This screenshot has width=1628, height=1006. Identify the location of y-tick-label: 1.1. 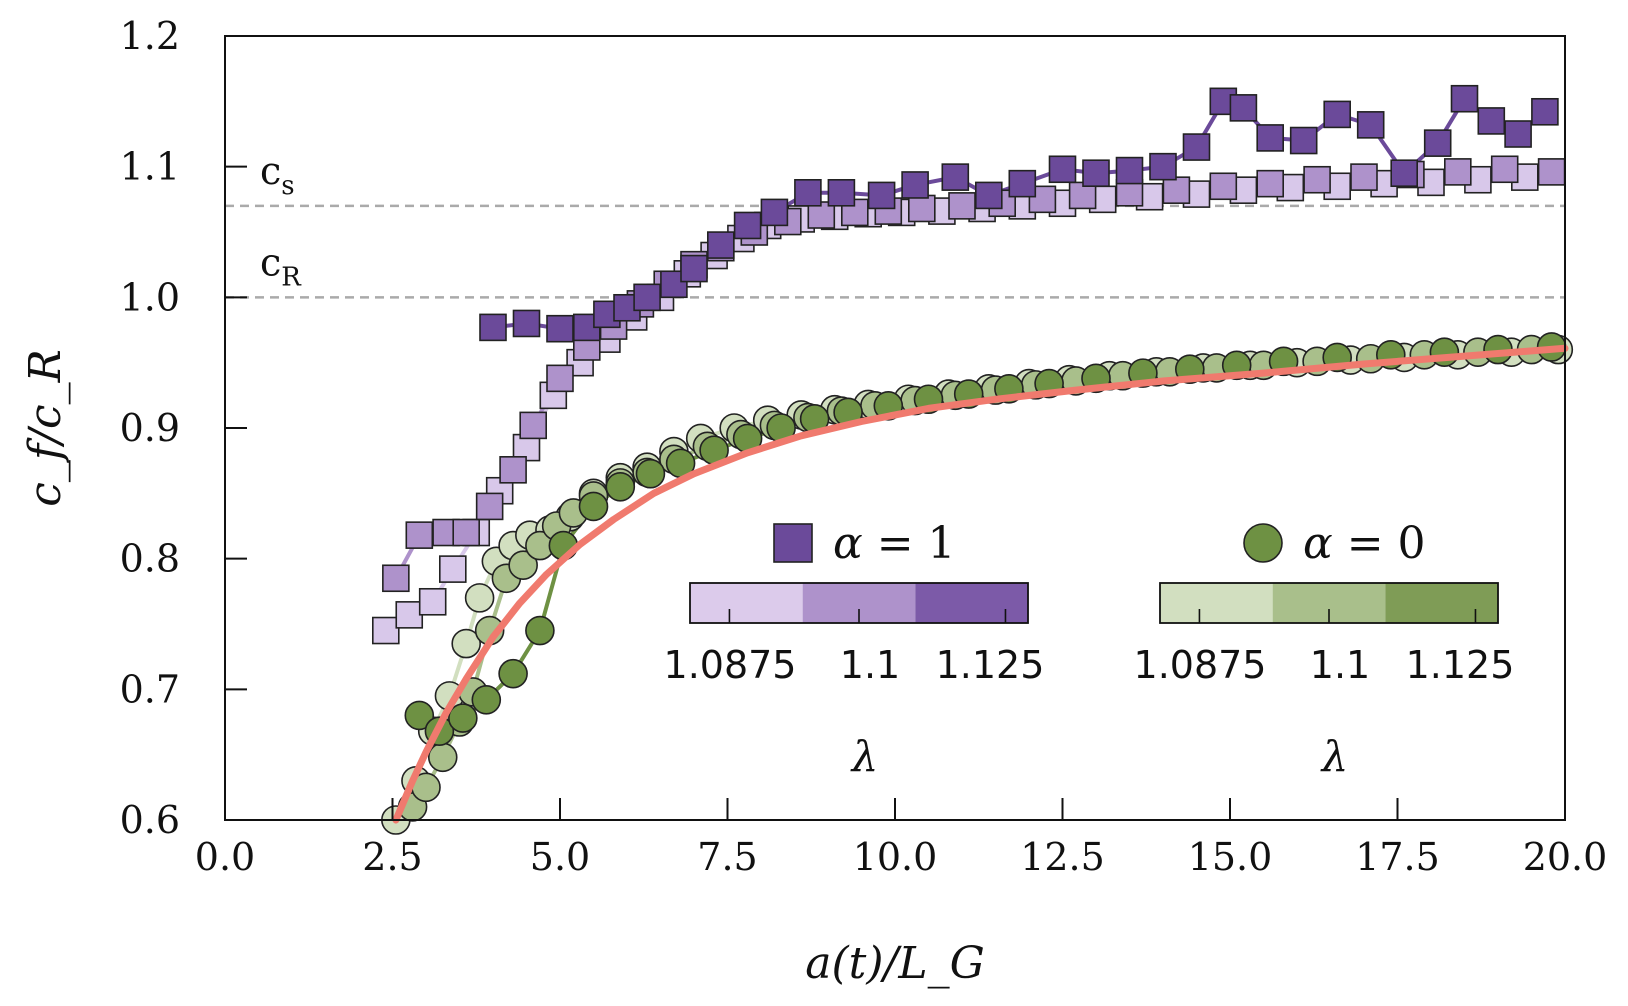
(150, 167).